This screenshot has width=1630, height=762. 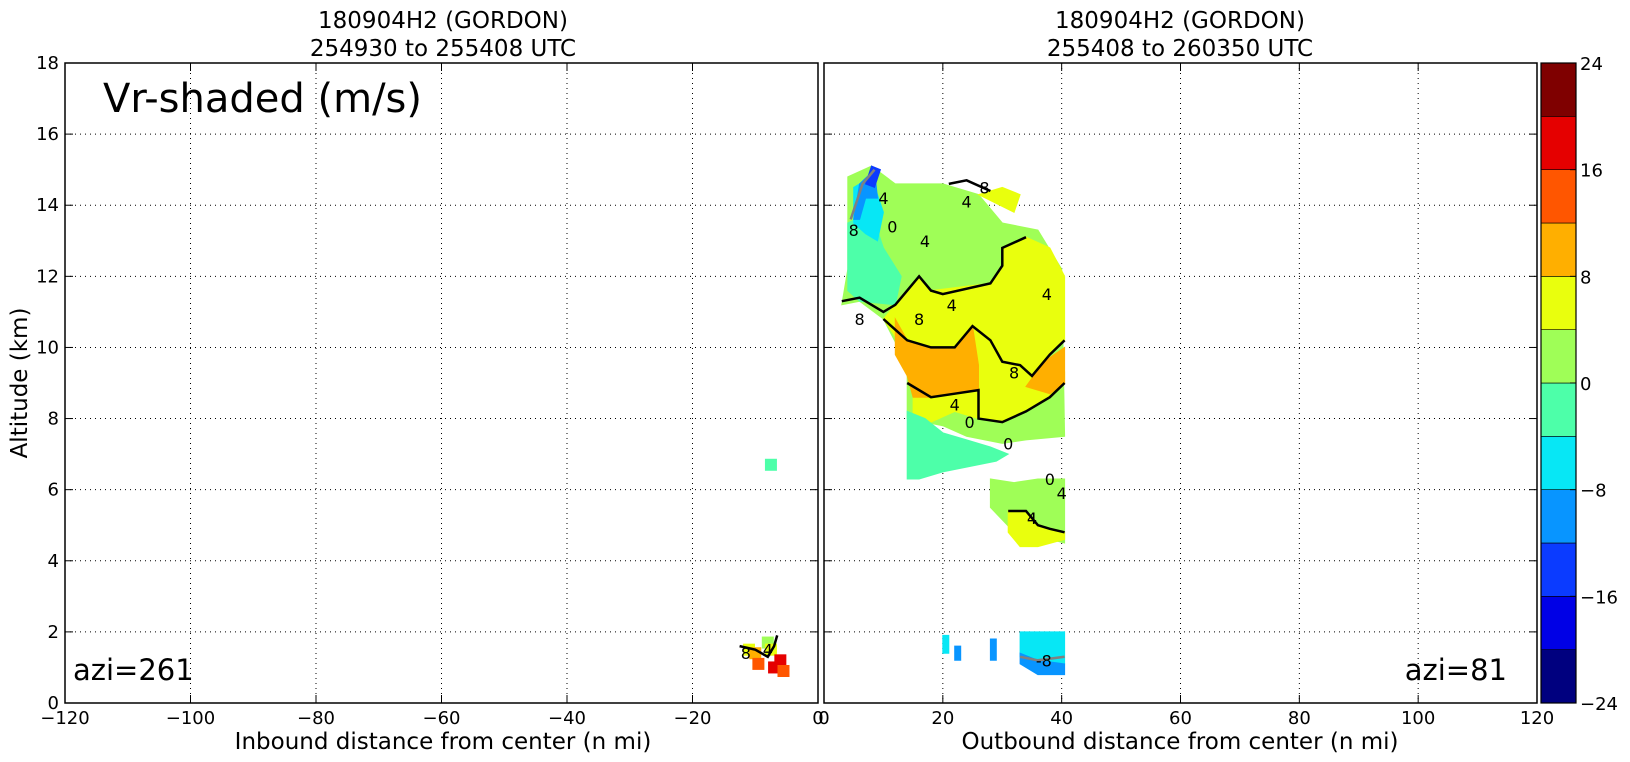 I want to click on right-azi-label: azi=81, so click(x=1456, y=670).